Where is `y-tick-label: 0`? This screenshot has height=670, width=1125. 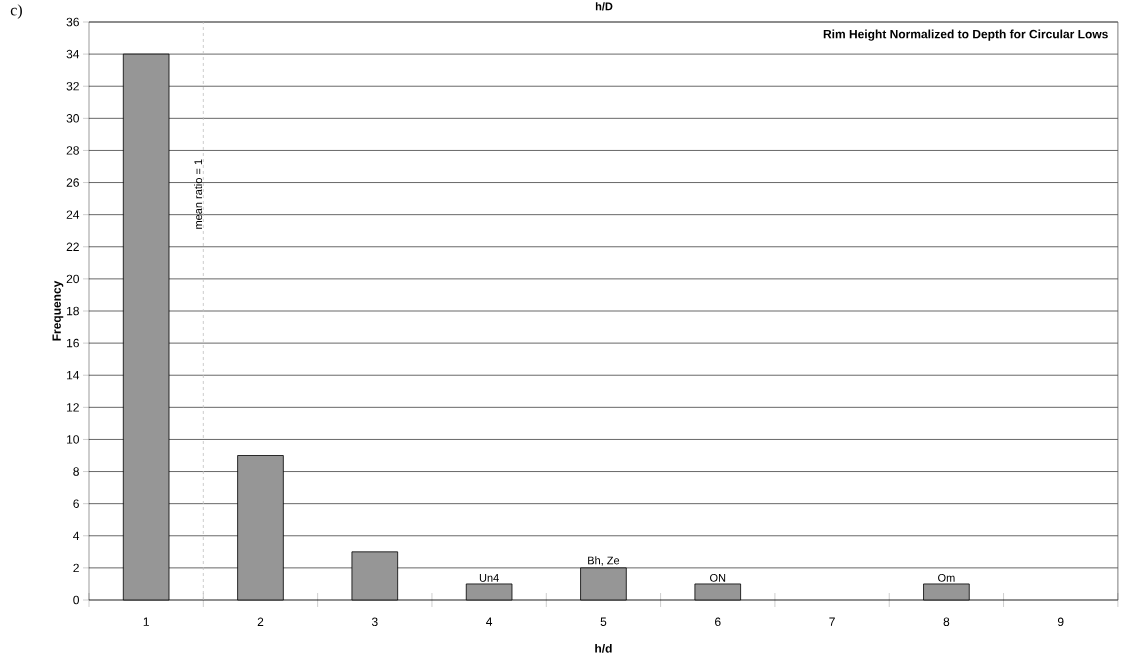
y-tick-label: 0 is located at coordinates (76, 600).